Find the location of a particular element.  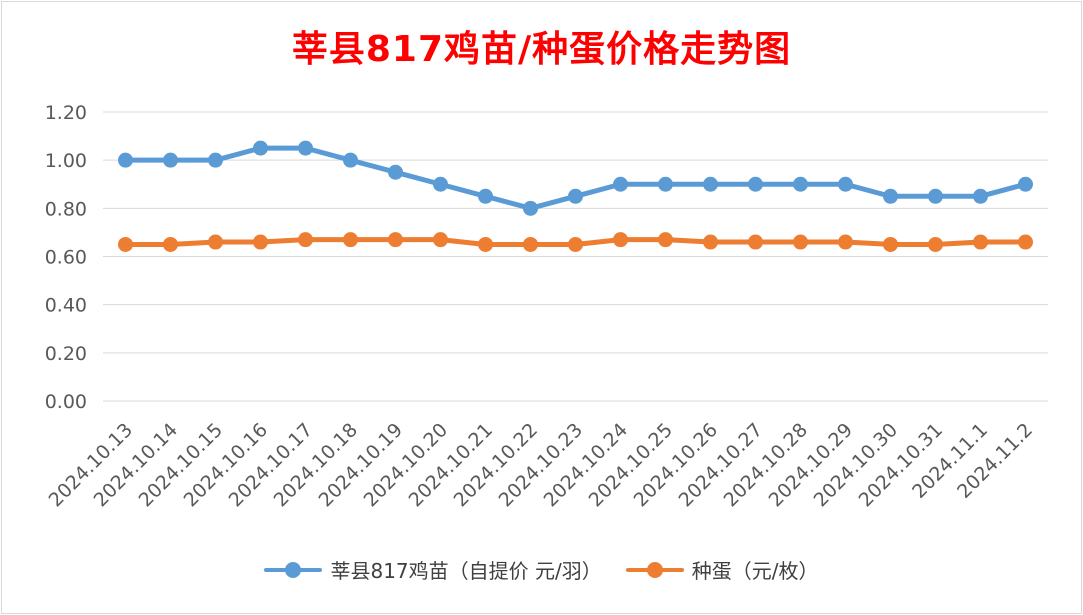

chart-legend: 莘县817鸡苗（自提价 元/羽） 种蛋（元/枚） is located at coordinates (541, 569).